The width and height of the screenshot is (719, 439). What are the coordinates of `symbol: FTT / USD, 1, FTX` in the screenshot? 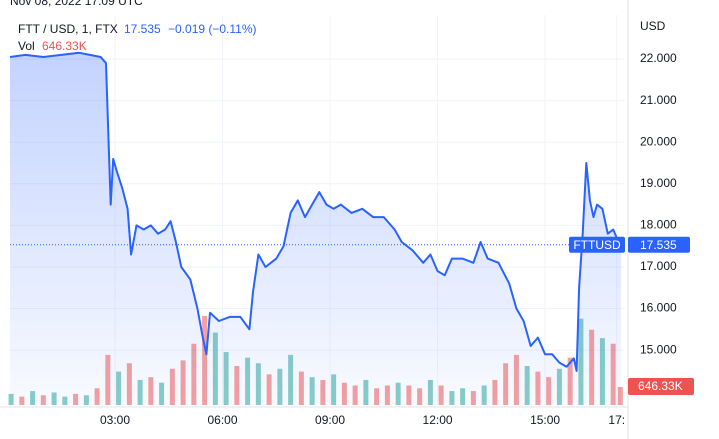 It's located at (68, 29).